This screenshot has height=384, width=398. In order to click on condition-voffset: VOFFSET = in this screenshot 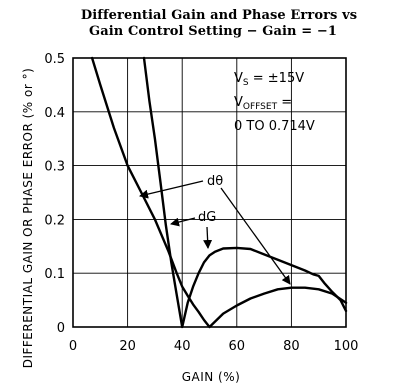, I will do `click(263, 103)`.